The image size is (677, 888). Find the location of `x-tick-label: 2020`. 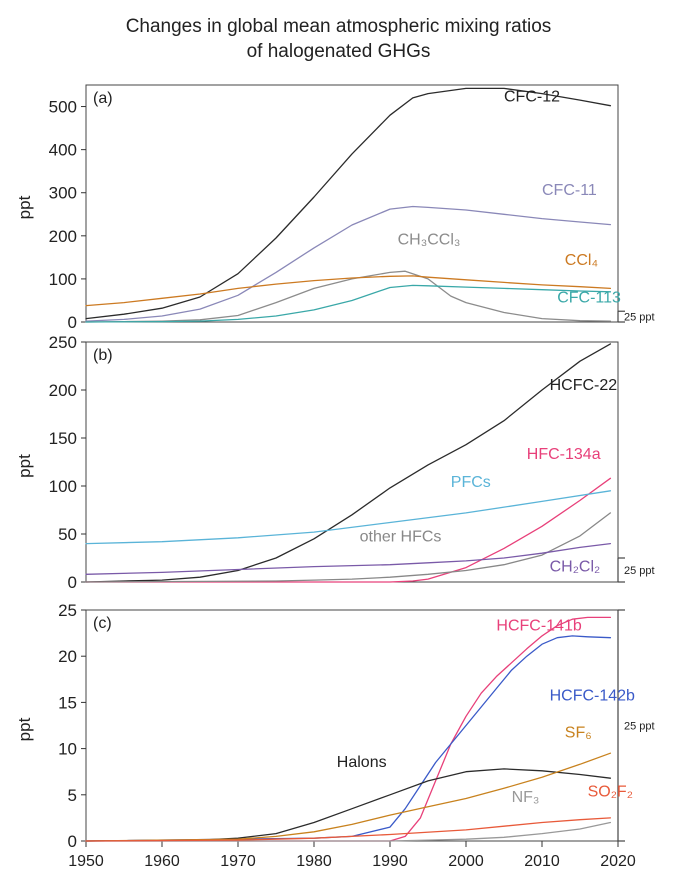

x-tick-label: 2020 is located at coordinates (618, 861).